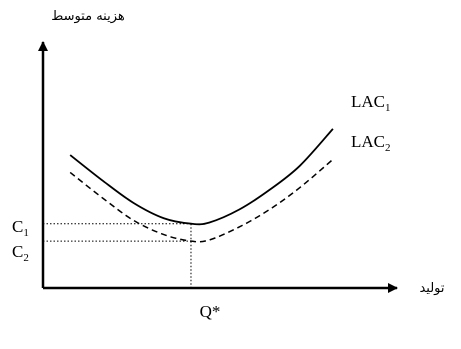 The height and width of the screenshot is (349, 461). What do you see at coordinates (368, 141) in the screenshot?
I see `lac2-label-main: LAC` at bounding box center [368, 141].